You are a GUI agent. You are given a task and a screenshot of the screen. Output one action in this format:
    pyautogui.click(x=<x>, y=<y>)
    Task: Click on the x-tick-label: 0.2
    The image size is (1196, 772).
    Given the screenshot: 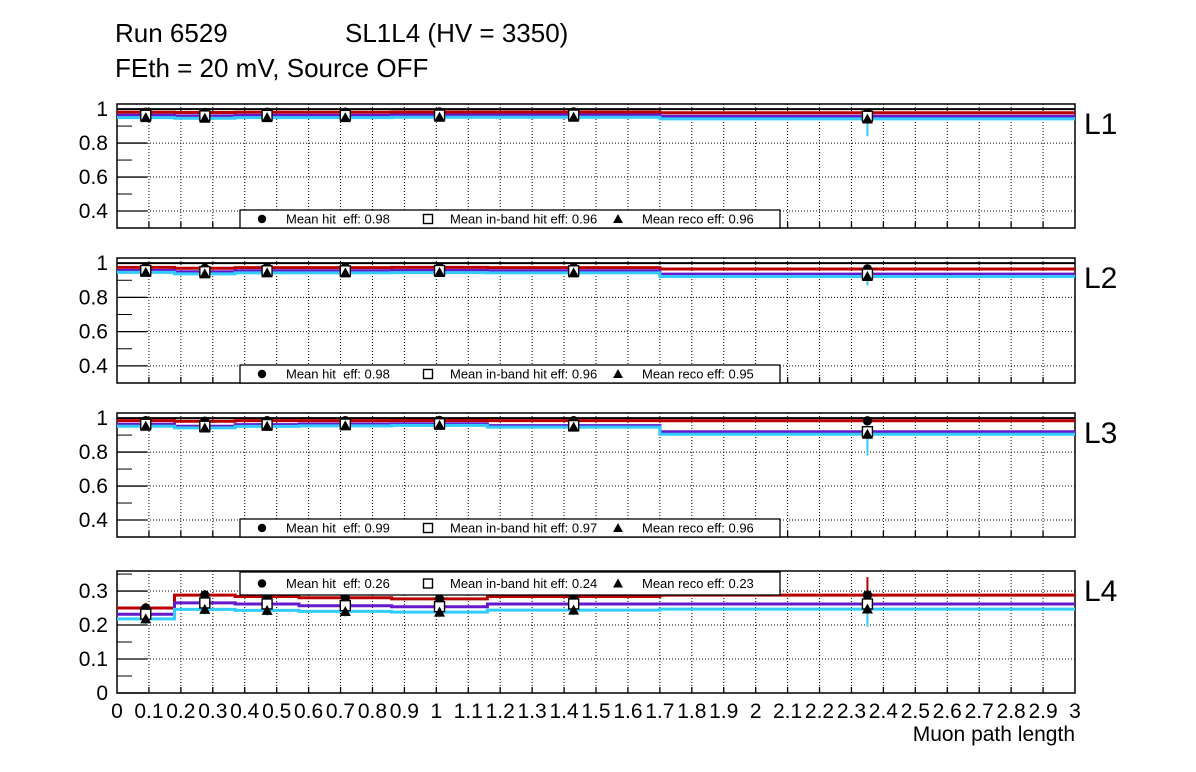 What is the action you would take?
    pyautogui.click(x=180, y=711)
    